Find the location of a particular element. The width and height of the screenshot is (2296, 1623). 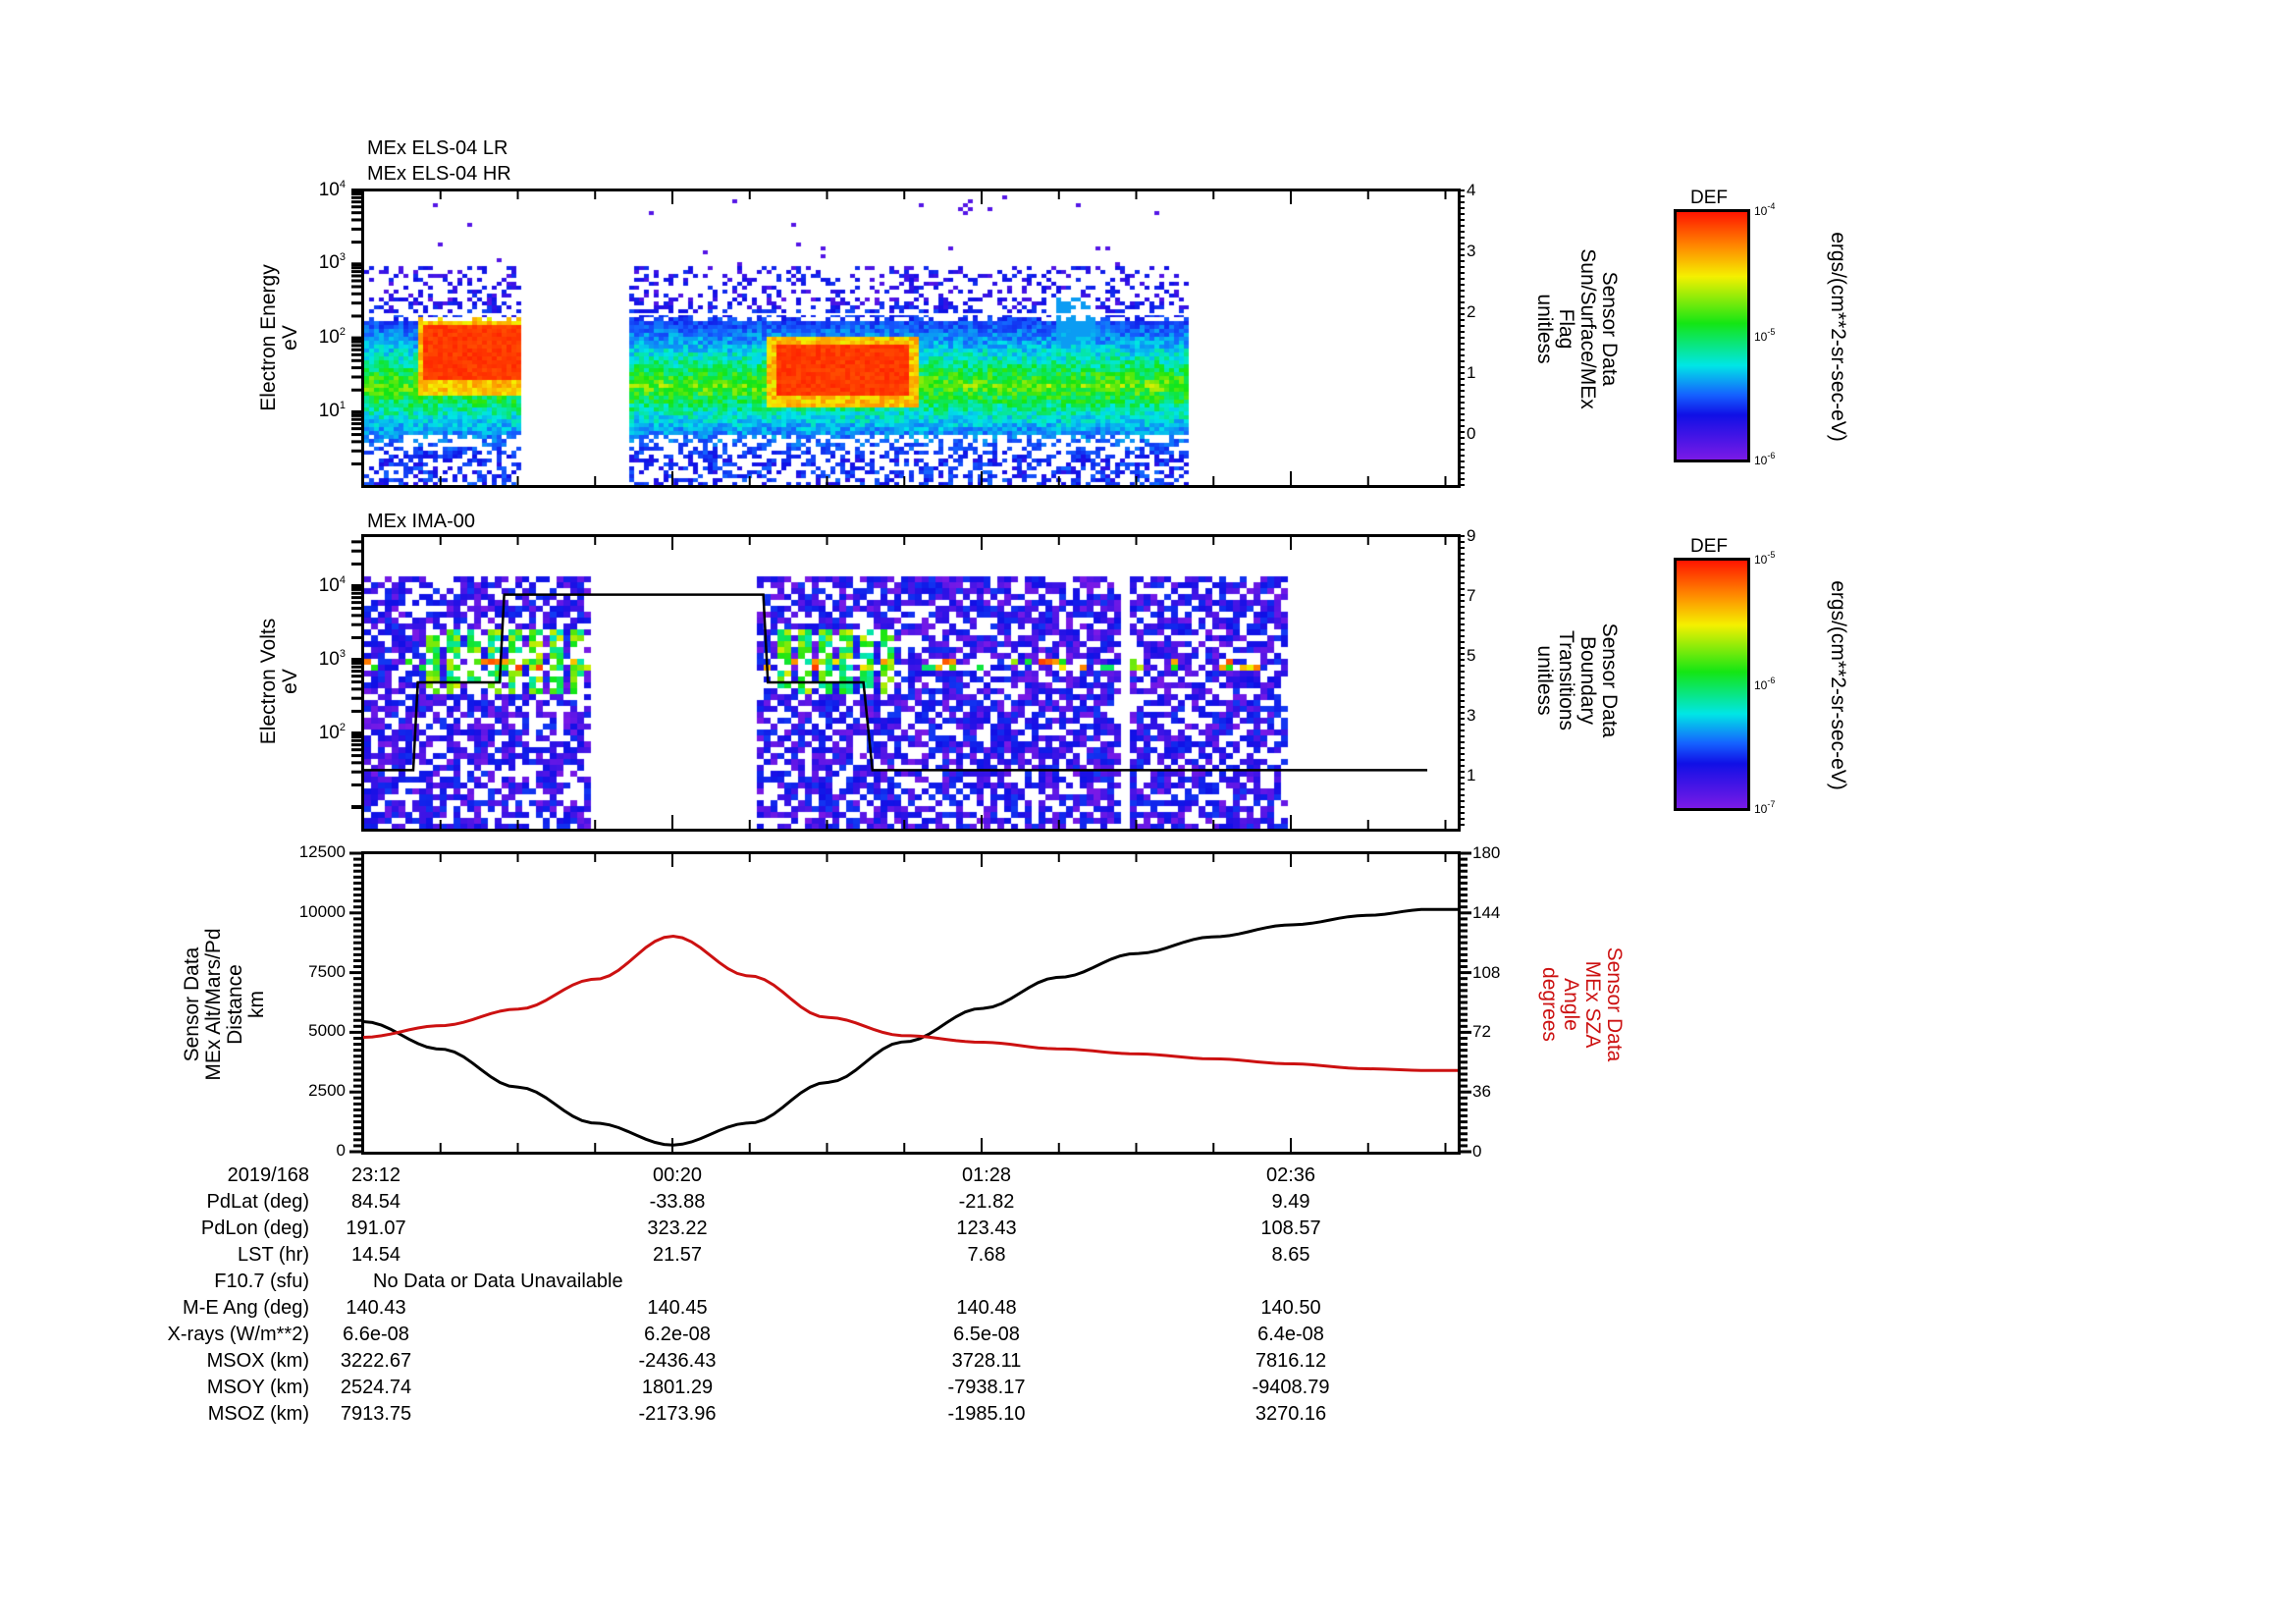

ephemeris-value: 8.65 is located at coordinates (1291, 1255).